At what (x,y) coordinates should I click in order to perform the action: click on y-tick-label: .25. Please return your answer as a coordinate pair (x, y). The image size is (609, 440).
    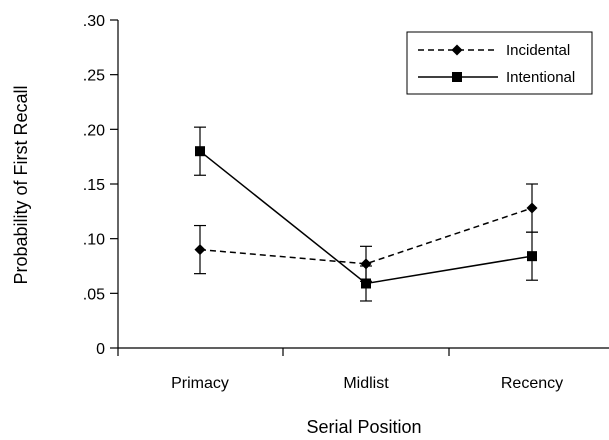
    Looking at the image, I should click on (94, 76).